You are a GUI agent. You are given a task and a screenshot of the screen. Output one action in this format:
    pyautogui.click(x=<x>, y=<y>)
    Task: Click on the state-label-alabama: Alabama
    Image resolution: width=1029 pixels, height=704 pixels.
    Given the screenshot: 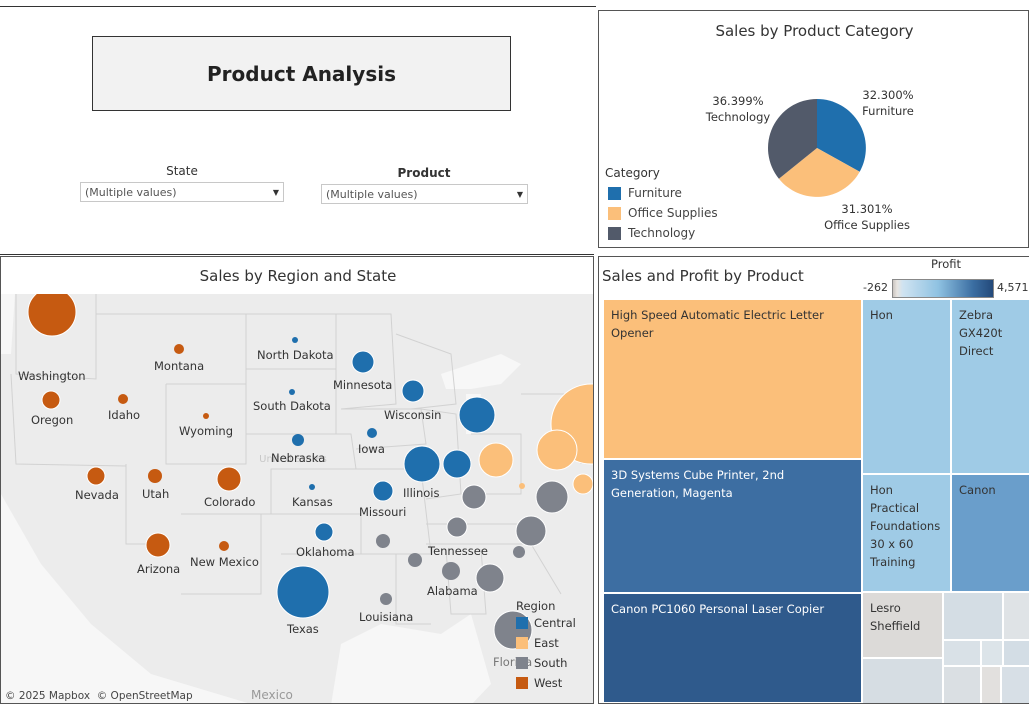 What is the action you would take?
    pyautogui.click(x=452, y=591)
    